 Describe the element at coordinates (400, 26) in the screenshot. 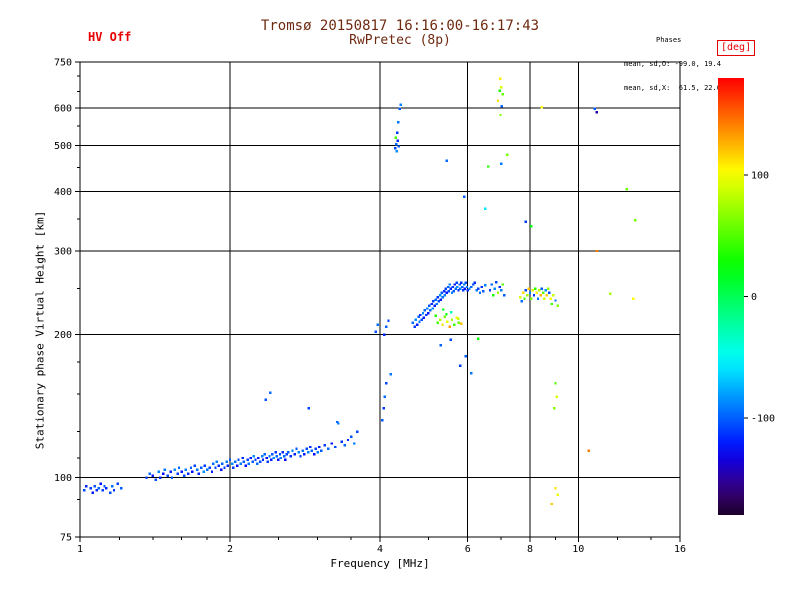

I see `plot-title: Tromsø 20150817 16:16:00-16:17:43` at that location.